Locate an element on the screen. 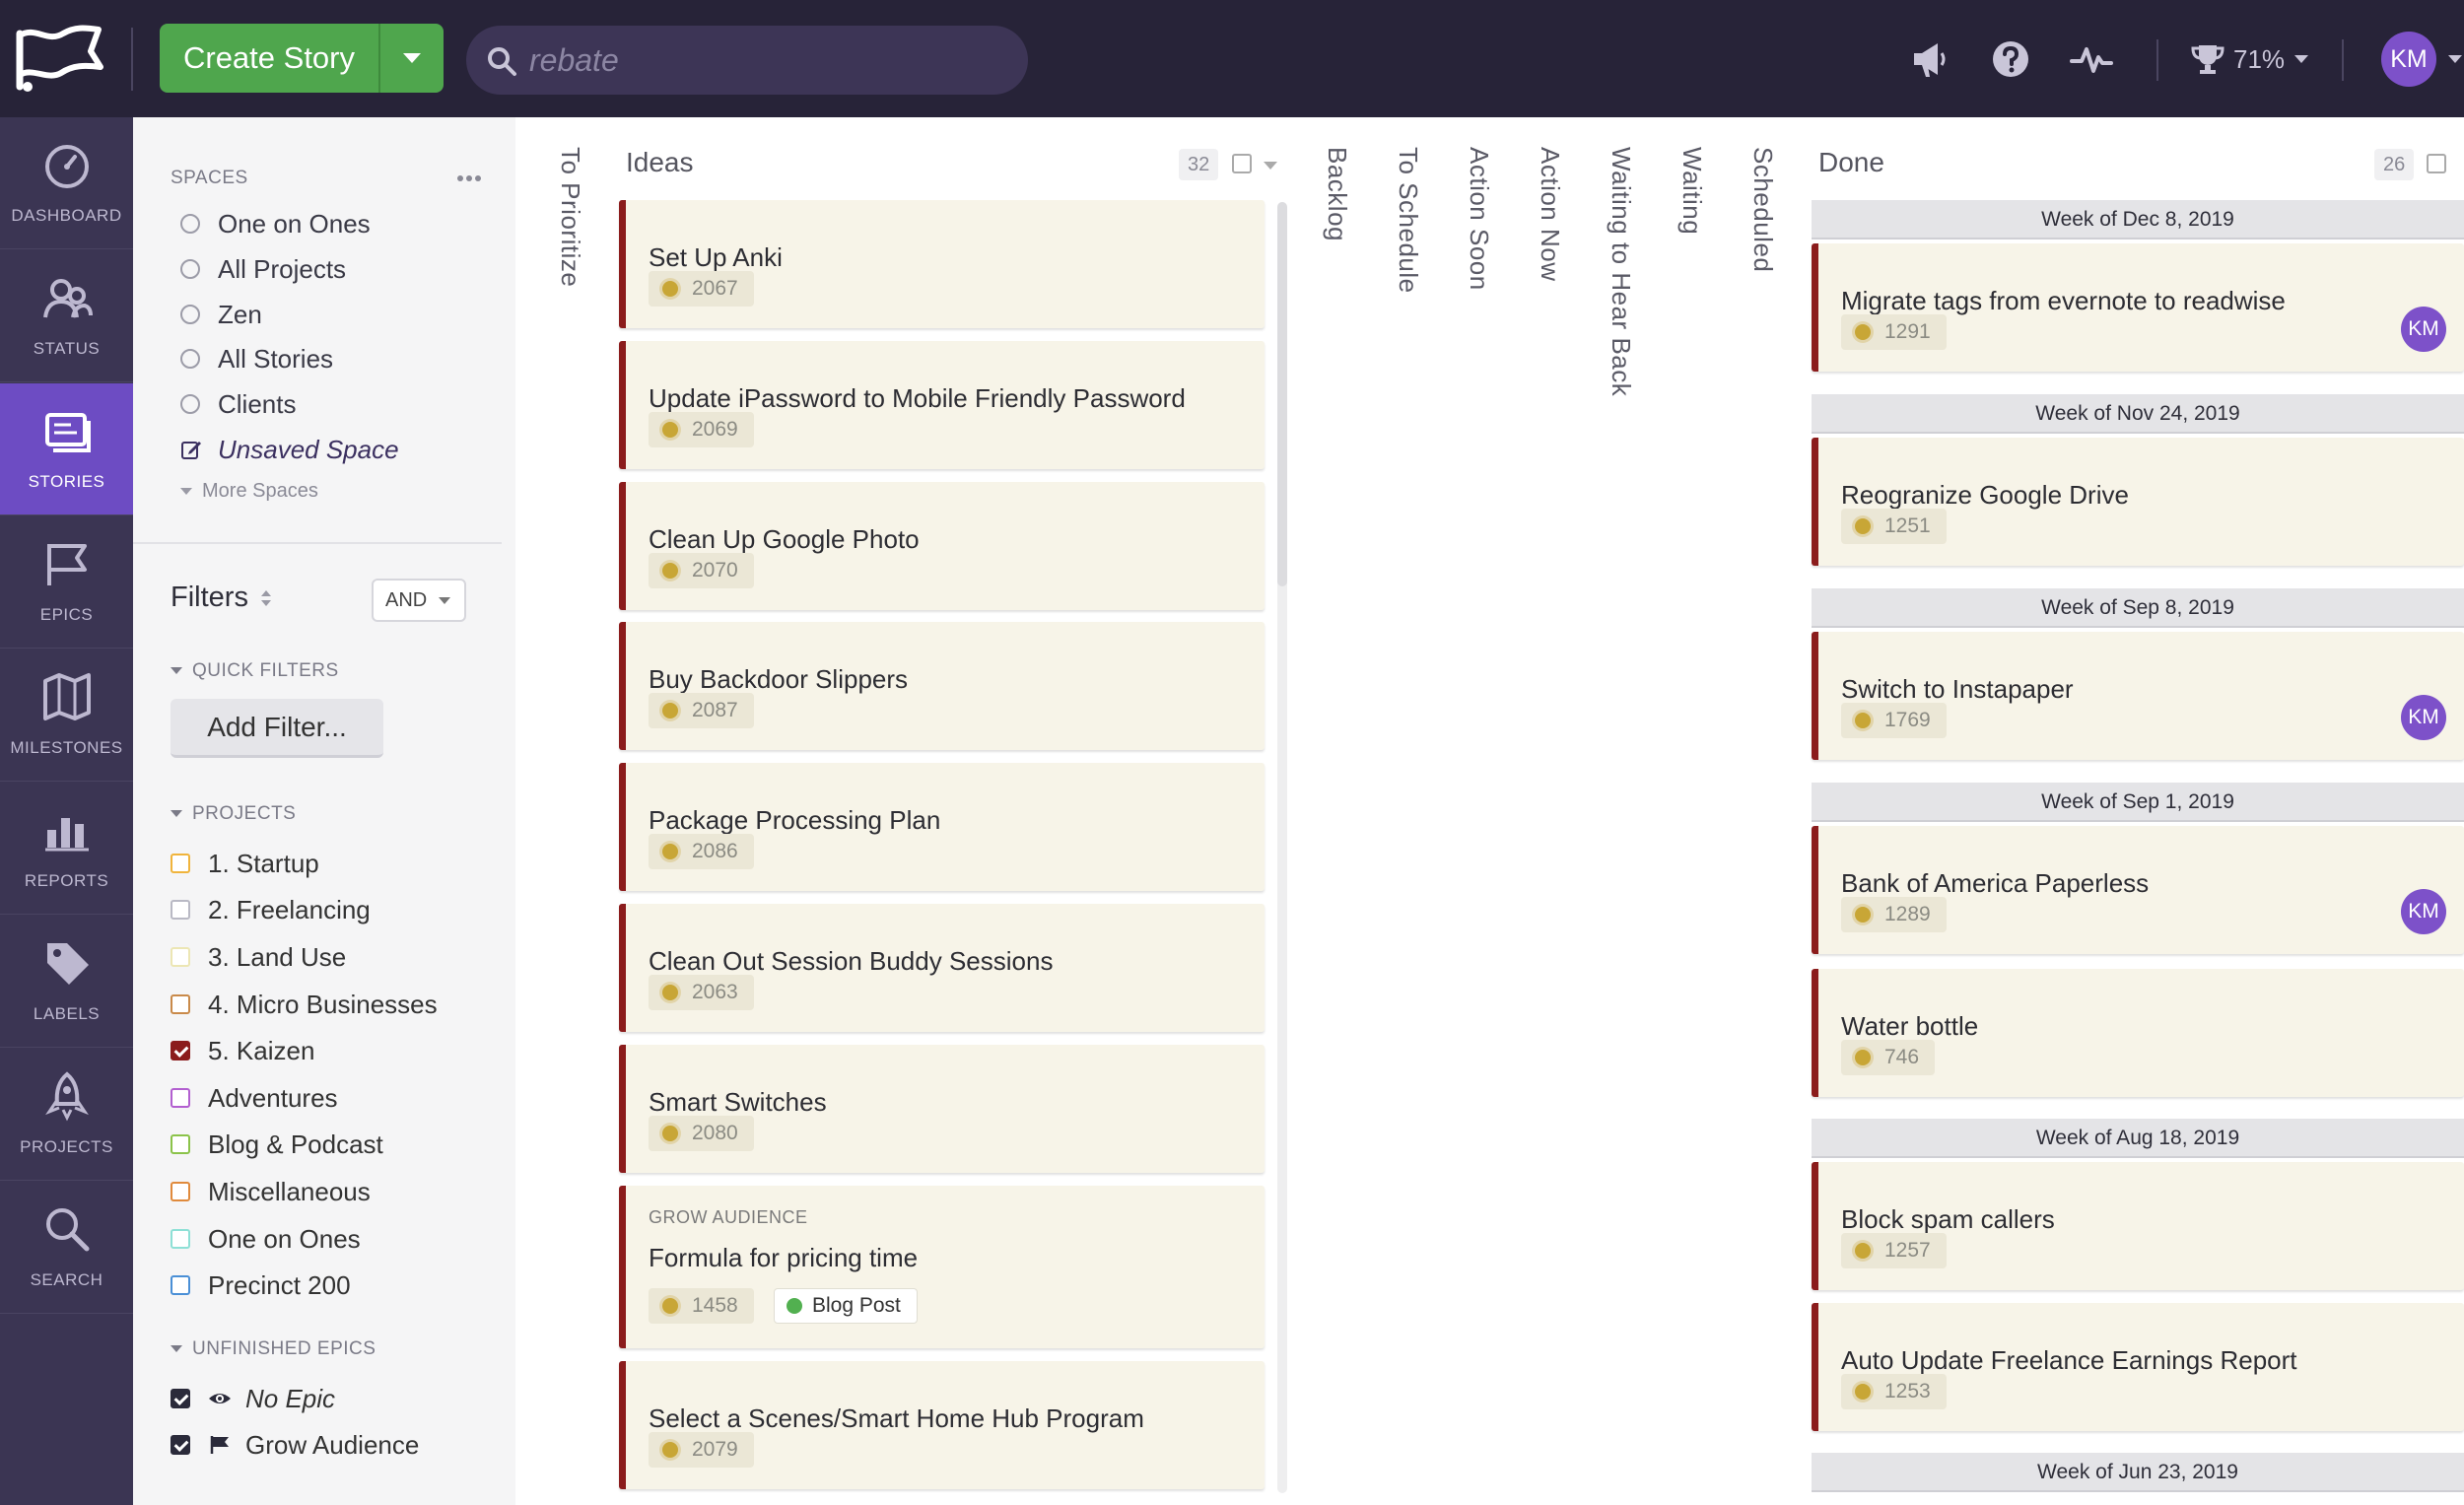 The image size is (2464, 1505). story-card: Buy Backdoor Slippers 2087 is located at coordinates (942, 686).